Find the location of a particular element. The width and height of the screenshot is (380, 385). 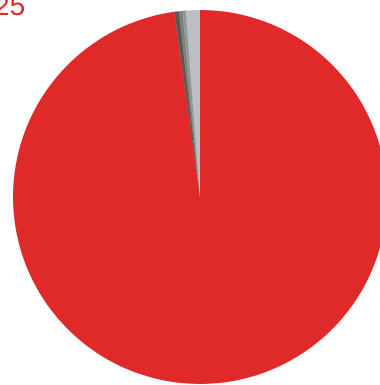

top-label: 25 is located at coordinates (13, 10).